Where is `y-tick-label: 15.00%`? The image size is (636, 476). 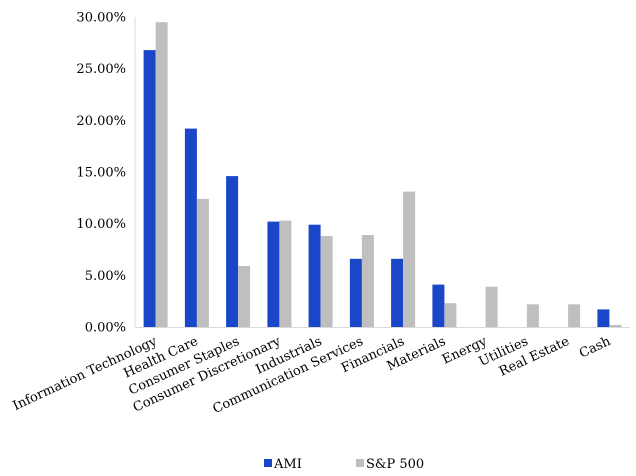
y-tick-label: 15.00% is located at coordinates (101, 173).